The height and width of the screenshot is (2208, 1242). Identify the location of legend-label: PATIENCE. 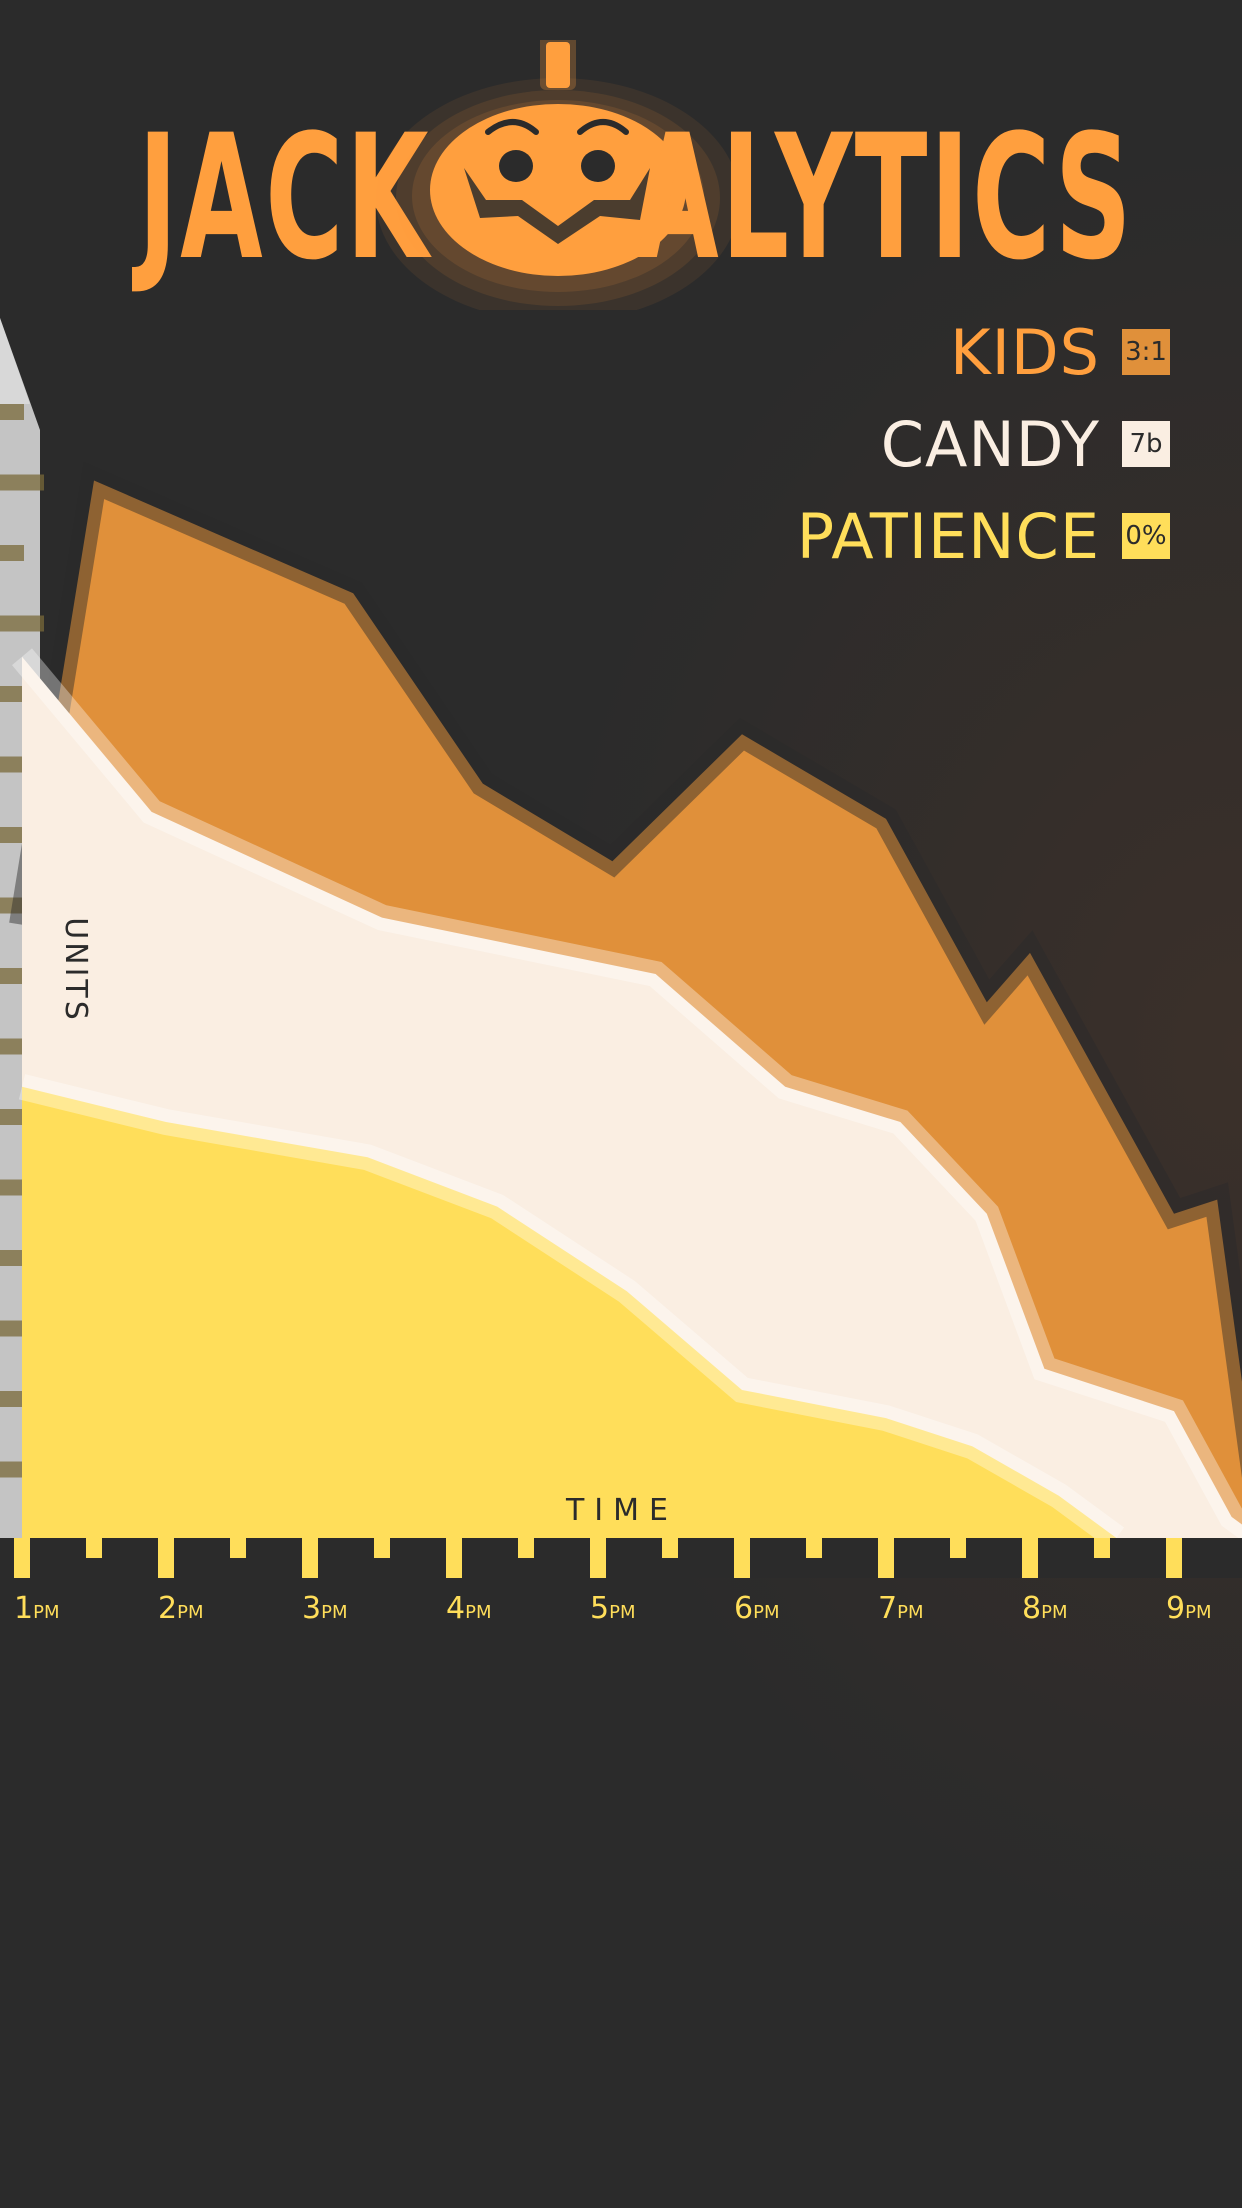
(948, 536).